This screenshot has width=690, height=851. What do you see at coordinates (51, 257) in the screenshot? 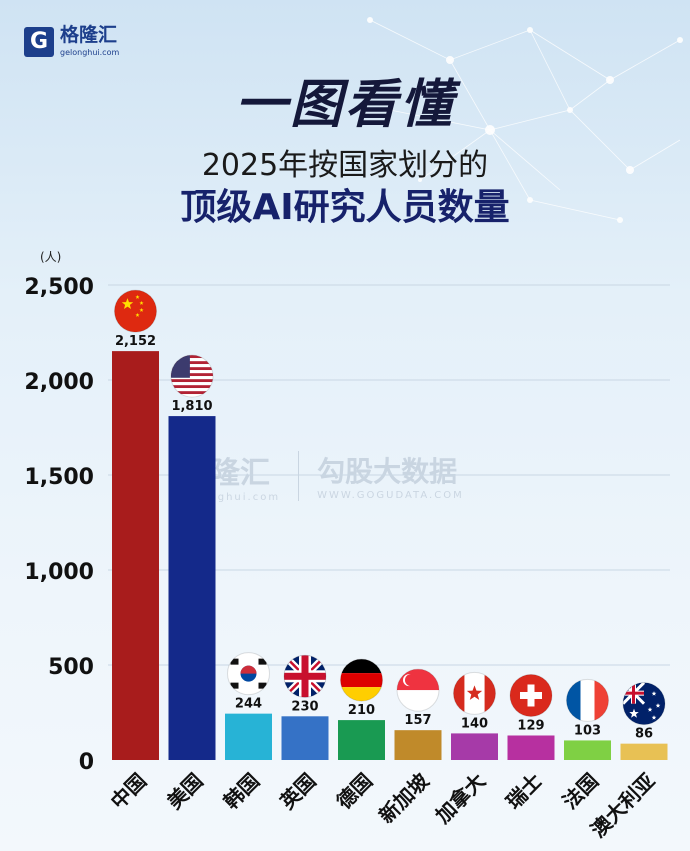
I see `y-unit-label: (人)` at bounding box center [51, 257].